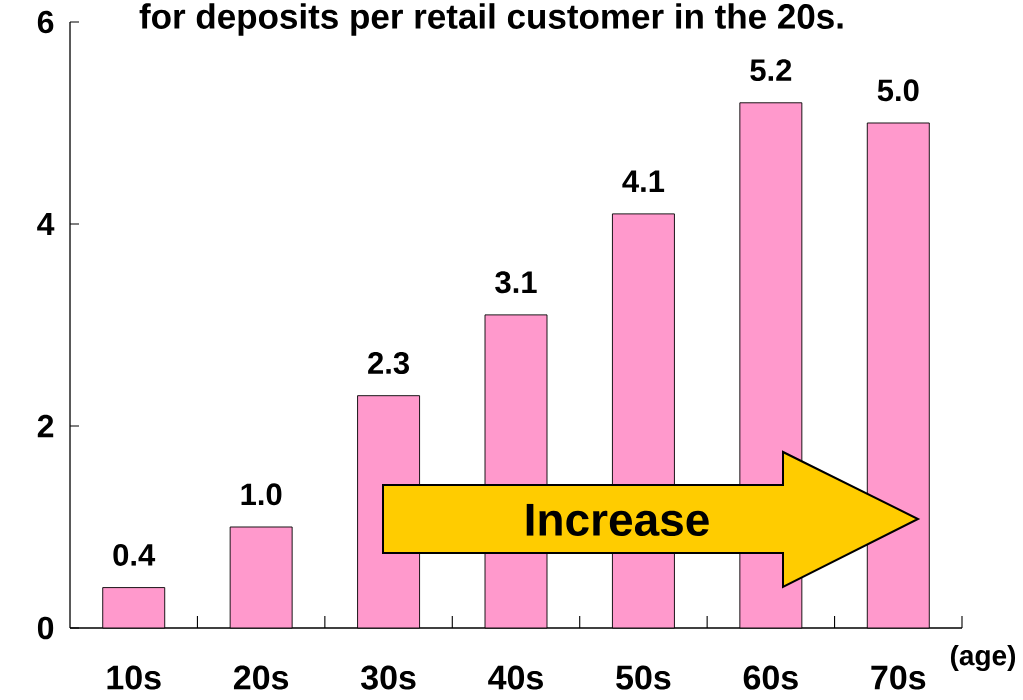 The image size is (1023, 700). I want to click on y-tick-label: 2, so click(45, 426).